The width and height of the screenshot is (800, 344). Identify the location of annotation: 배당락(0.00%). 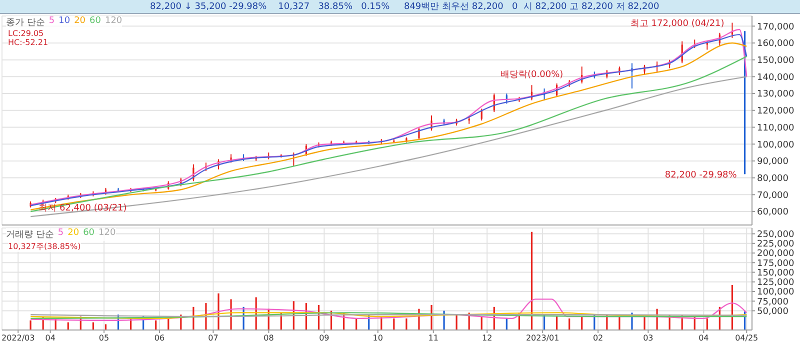
(532, 75).